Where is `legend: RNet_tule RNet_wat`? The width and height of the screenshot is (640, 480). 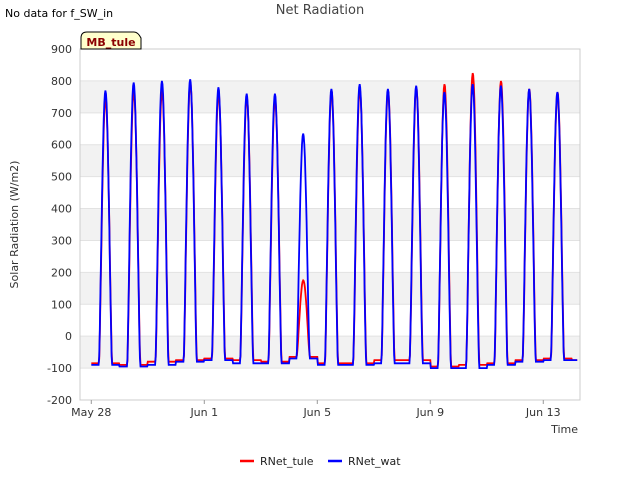 legend: RNet_tule RNet_wat is located at coordinates (320, 461).